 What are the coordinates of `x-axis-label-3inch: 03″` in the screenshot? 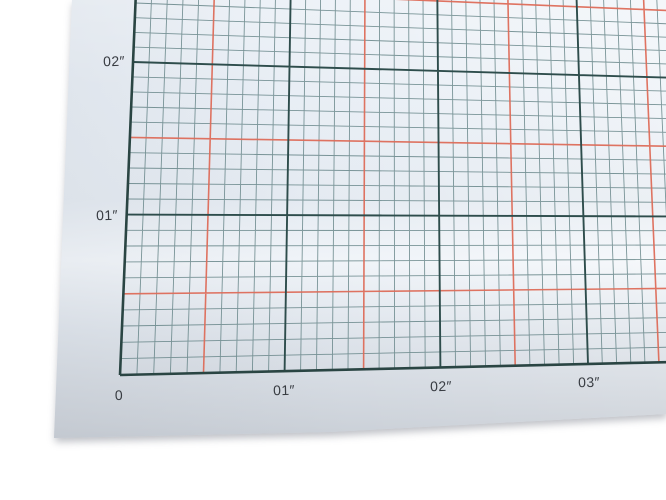 It's located at (588, 382).